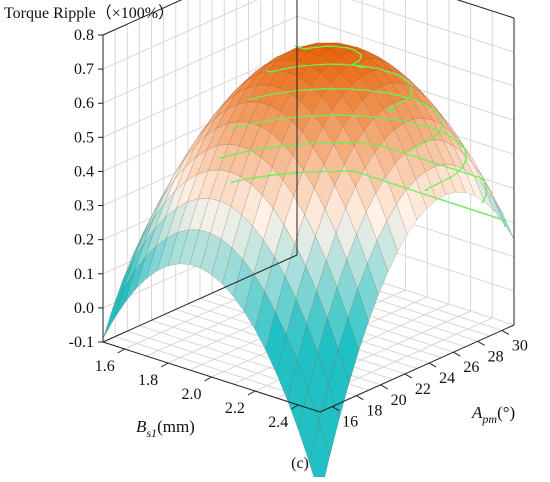 Image resolution: width=550 pixels, height=482 pixels. I want to click on y-tick-label: 20, so click(399, 400).